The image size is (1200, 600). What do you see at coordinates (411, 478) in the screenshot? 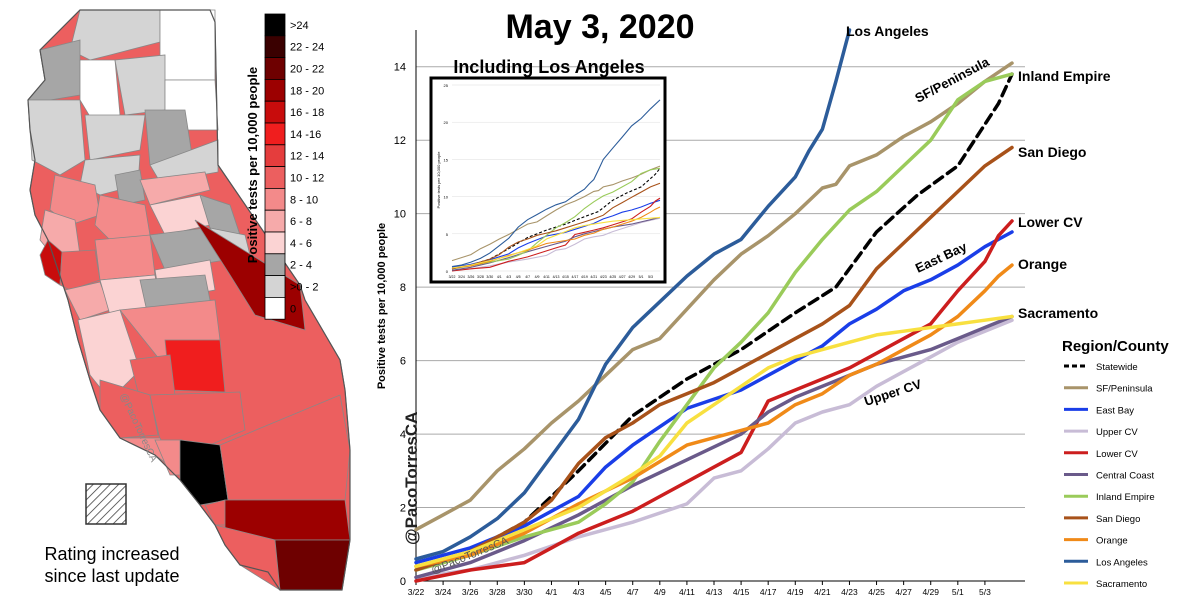
I see `chart-watermark: @PacoTorresCA` at bounding box center [411, 478].